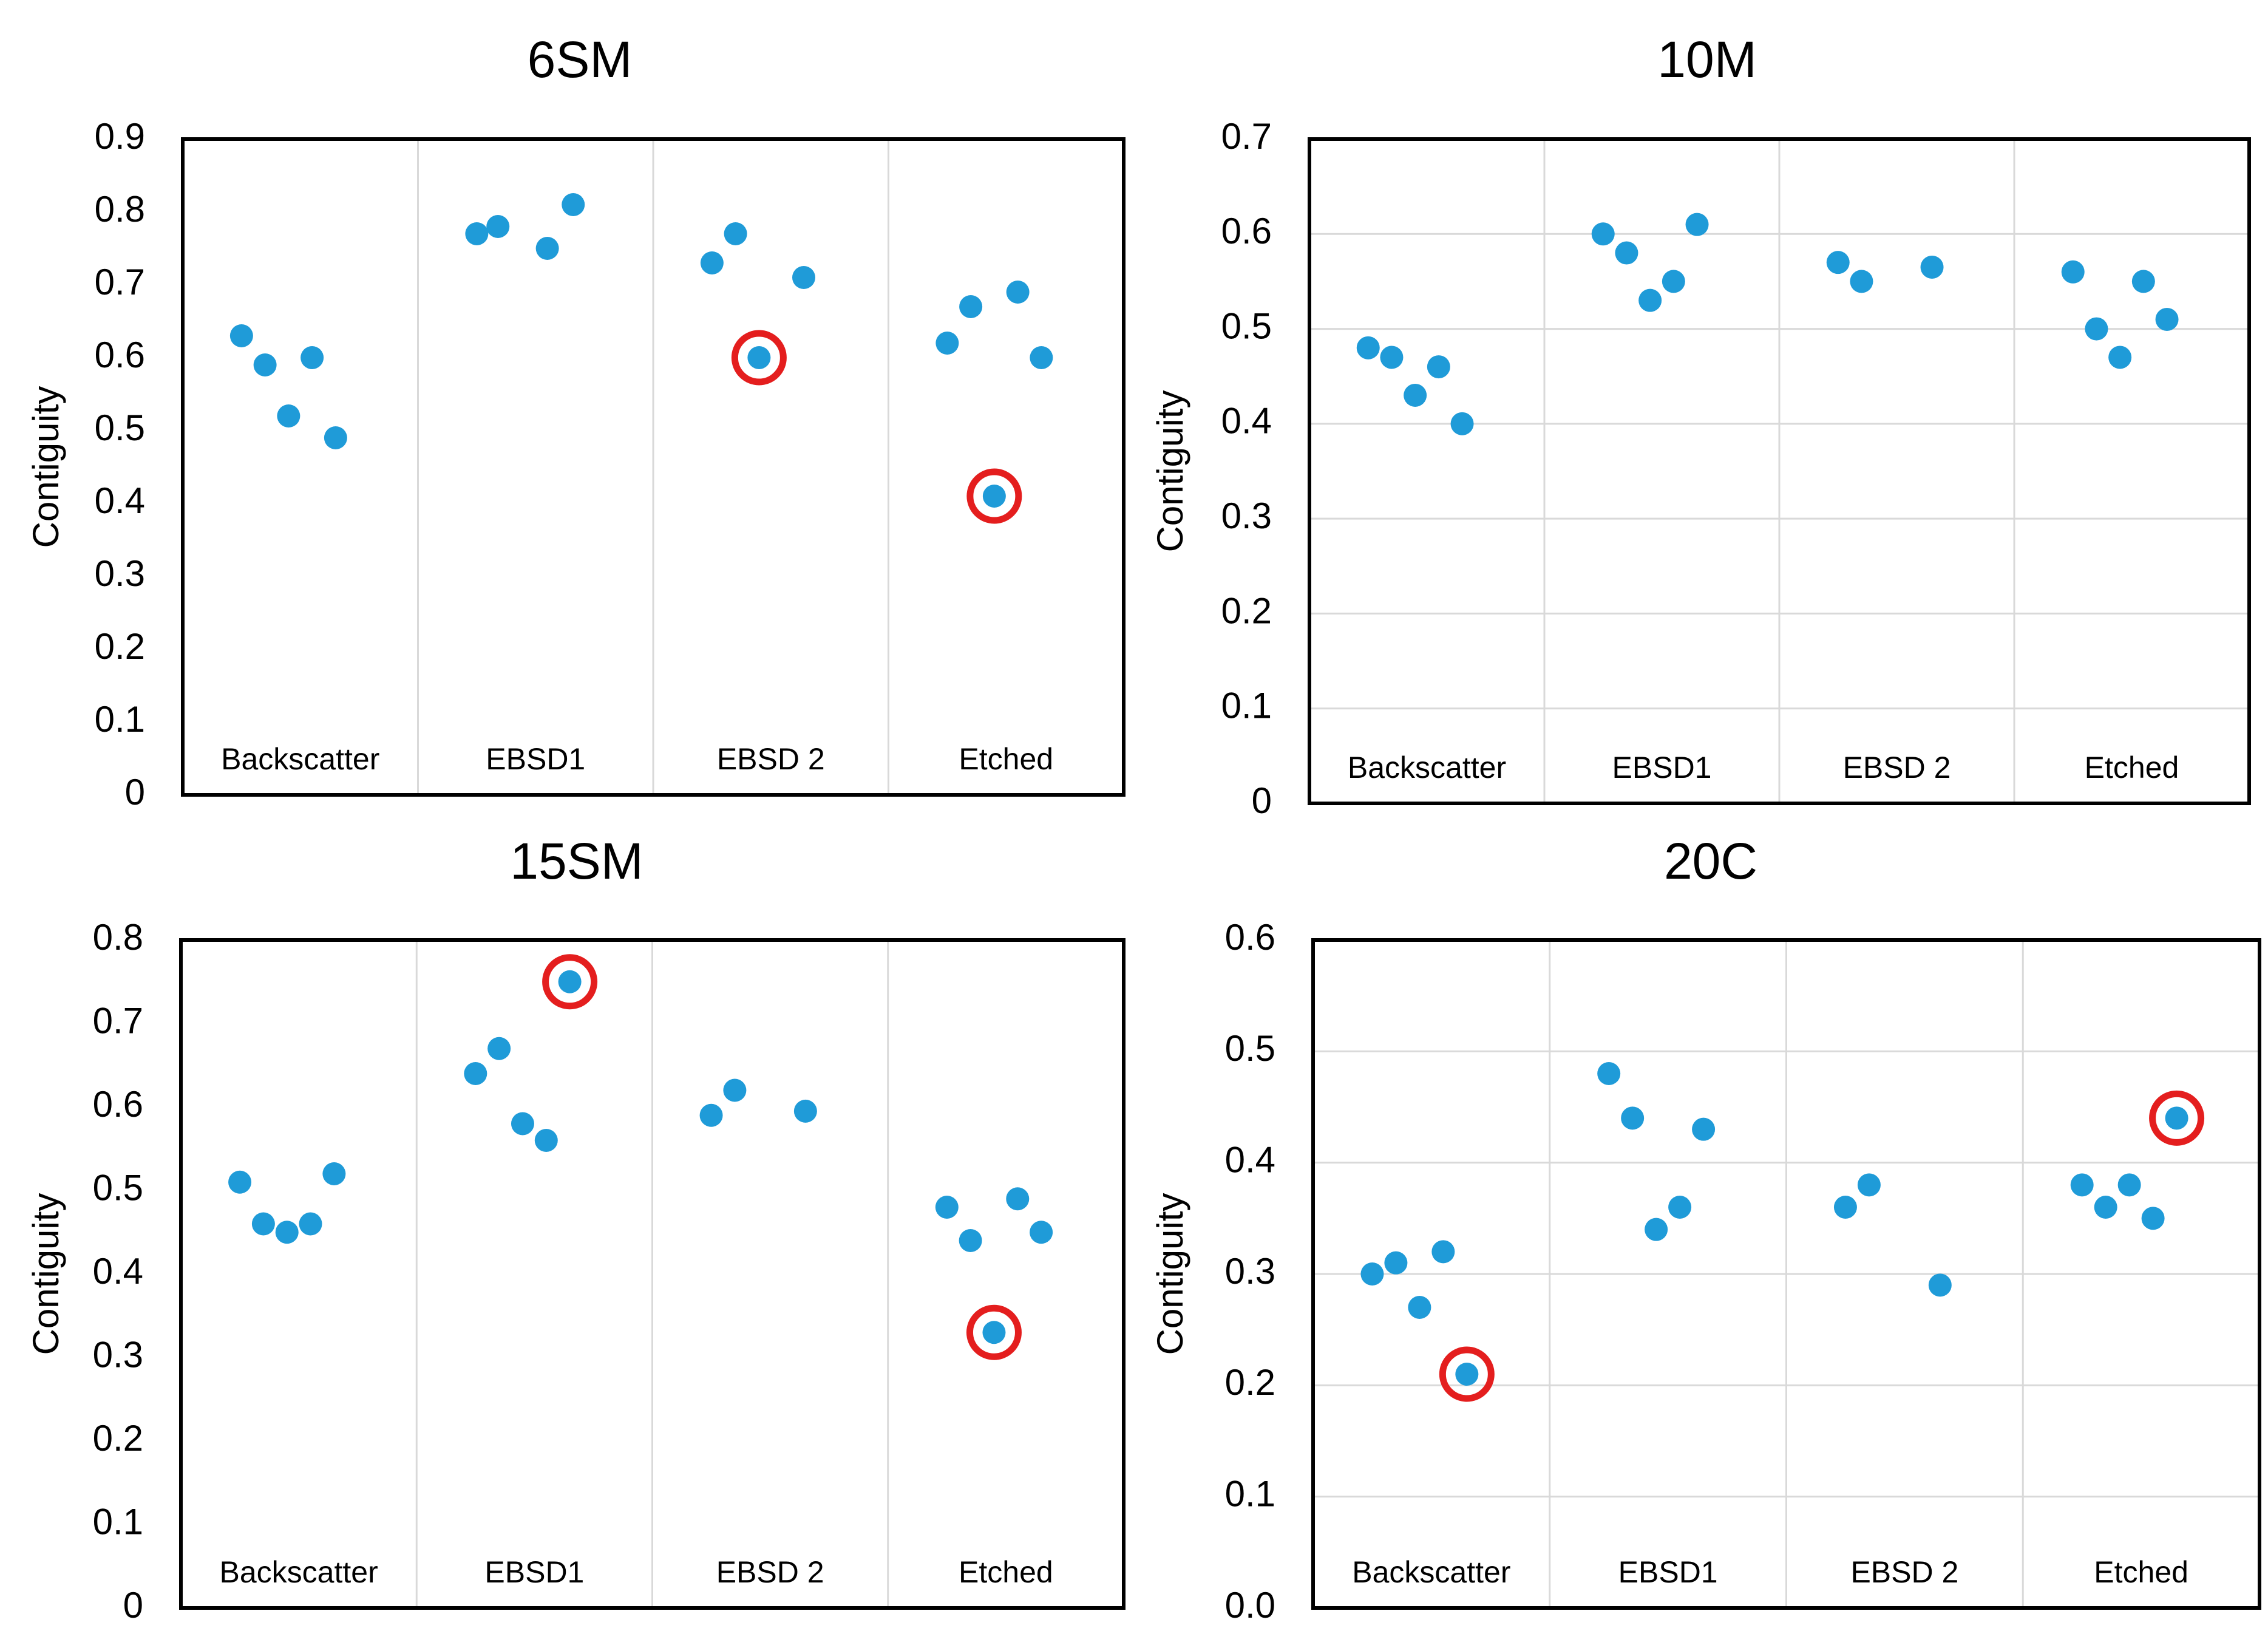  What do you see at coordinates (576, 861) in the screenshot?
I see `chart-title: 15SM` at bounding box center [576, 861].